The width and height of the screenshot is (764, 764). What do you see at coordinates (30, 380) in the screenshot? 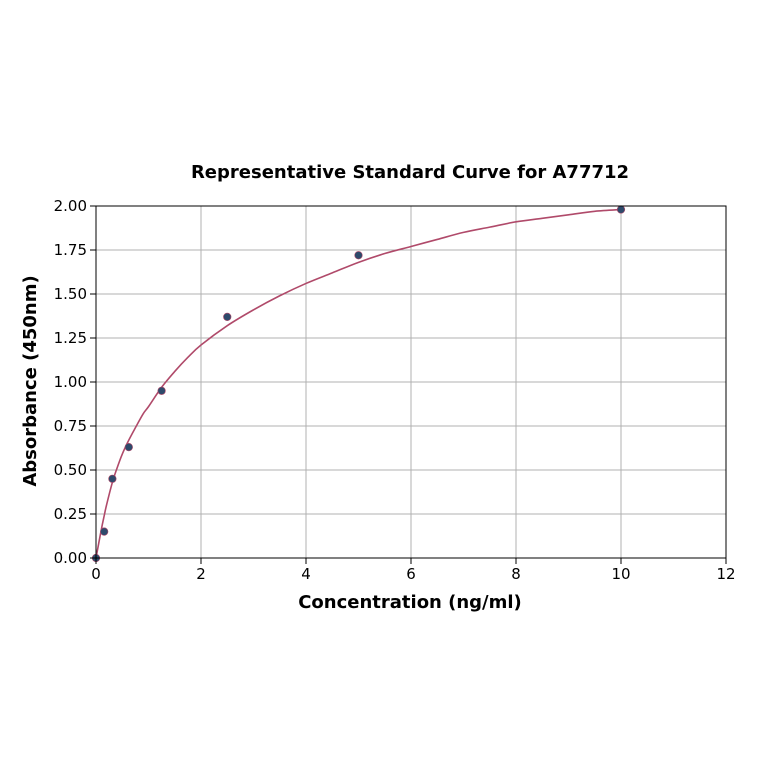
I see `y-axis-label: Absorbance (450nm)` at bounding box center [30, 380].